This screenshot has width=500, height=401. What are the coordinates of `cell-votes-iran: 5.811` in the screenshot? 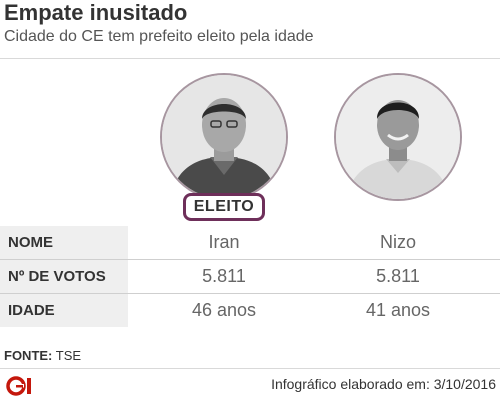 It's located at (224, 276).